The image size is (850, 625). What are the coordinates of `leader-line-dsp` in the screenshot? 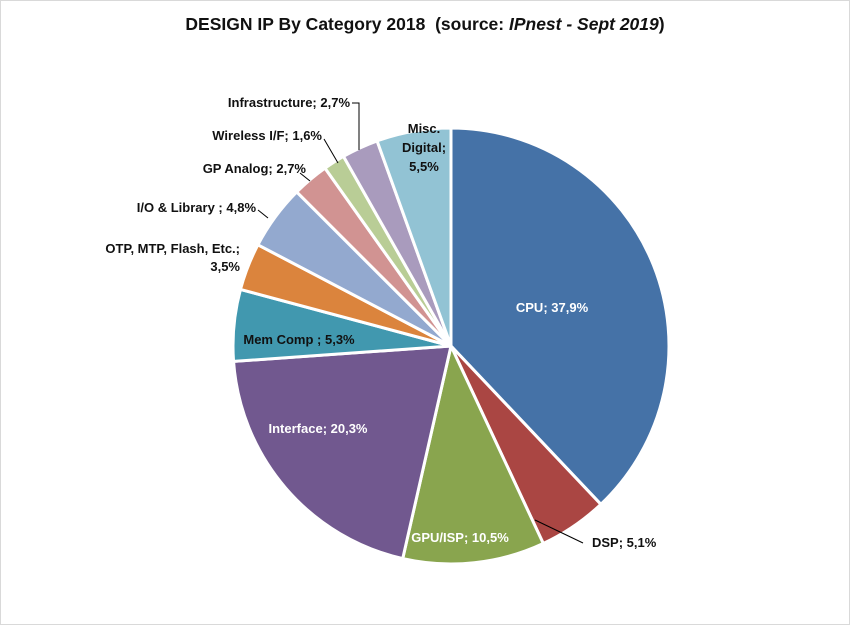 It's located at (559, 531).